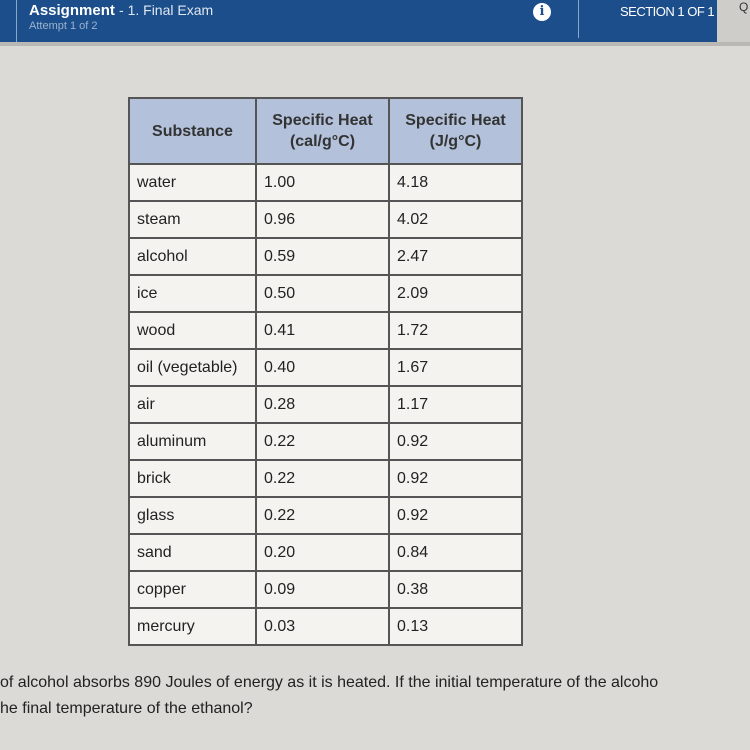 The height and width of the screenshot is (750, 750). What do you see at coordinates (192, 330) in the screenshot?
I see `substance-cell: wood` at bounding box center [192, 330].